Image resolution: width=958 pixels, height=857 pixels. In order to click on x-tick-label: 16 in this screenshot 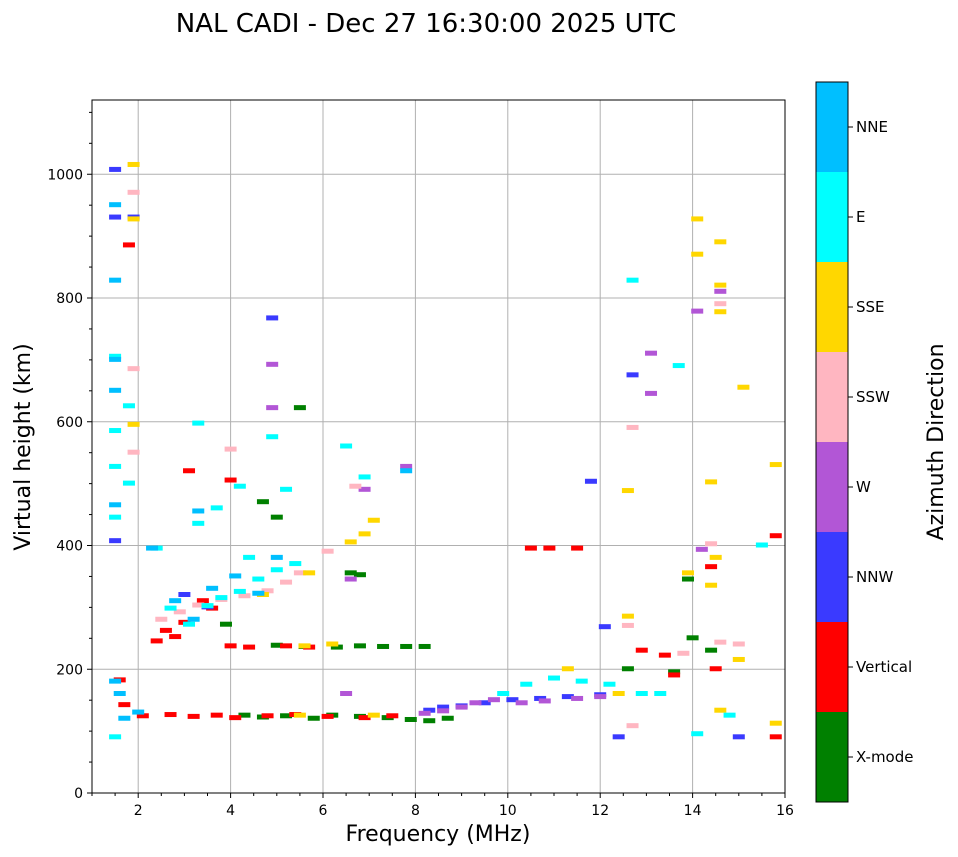, I will do `click(785, 811)`.